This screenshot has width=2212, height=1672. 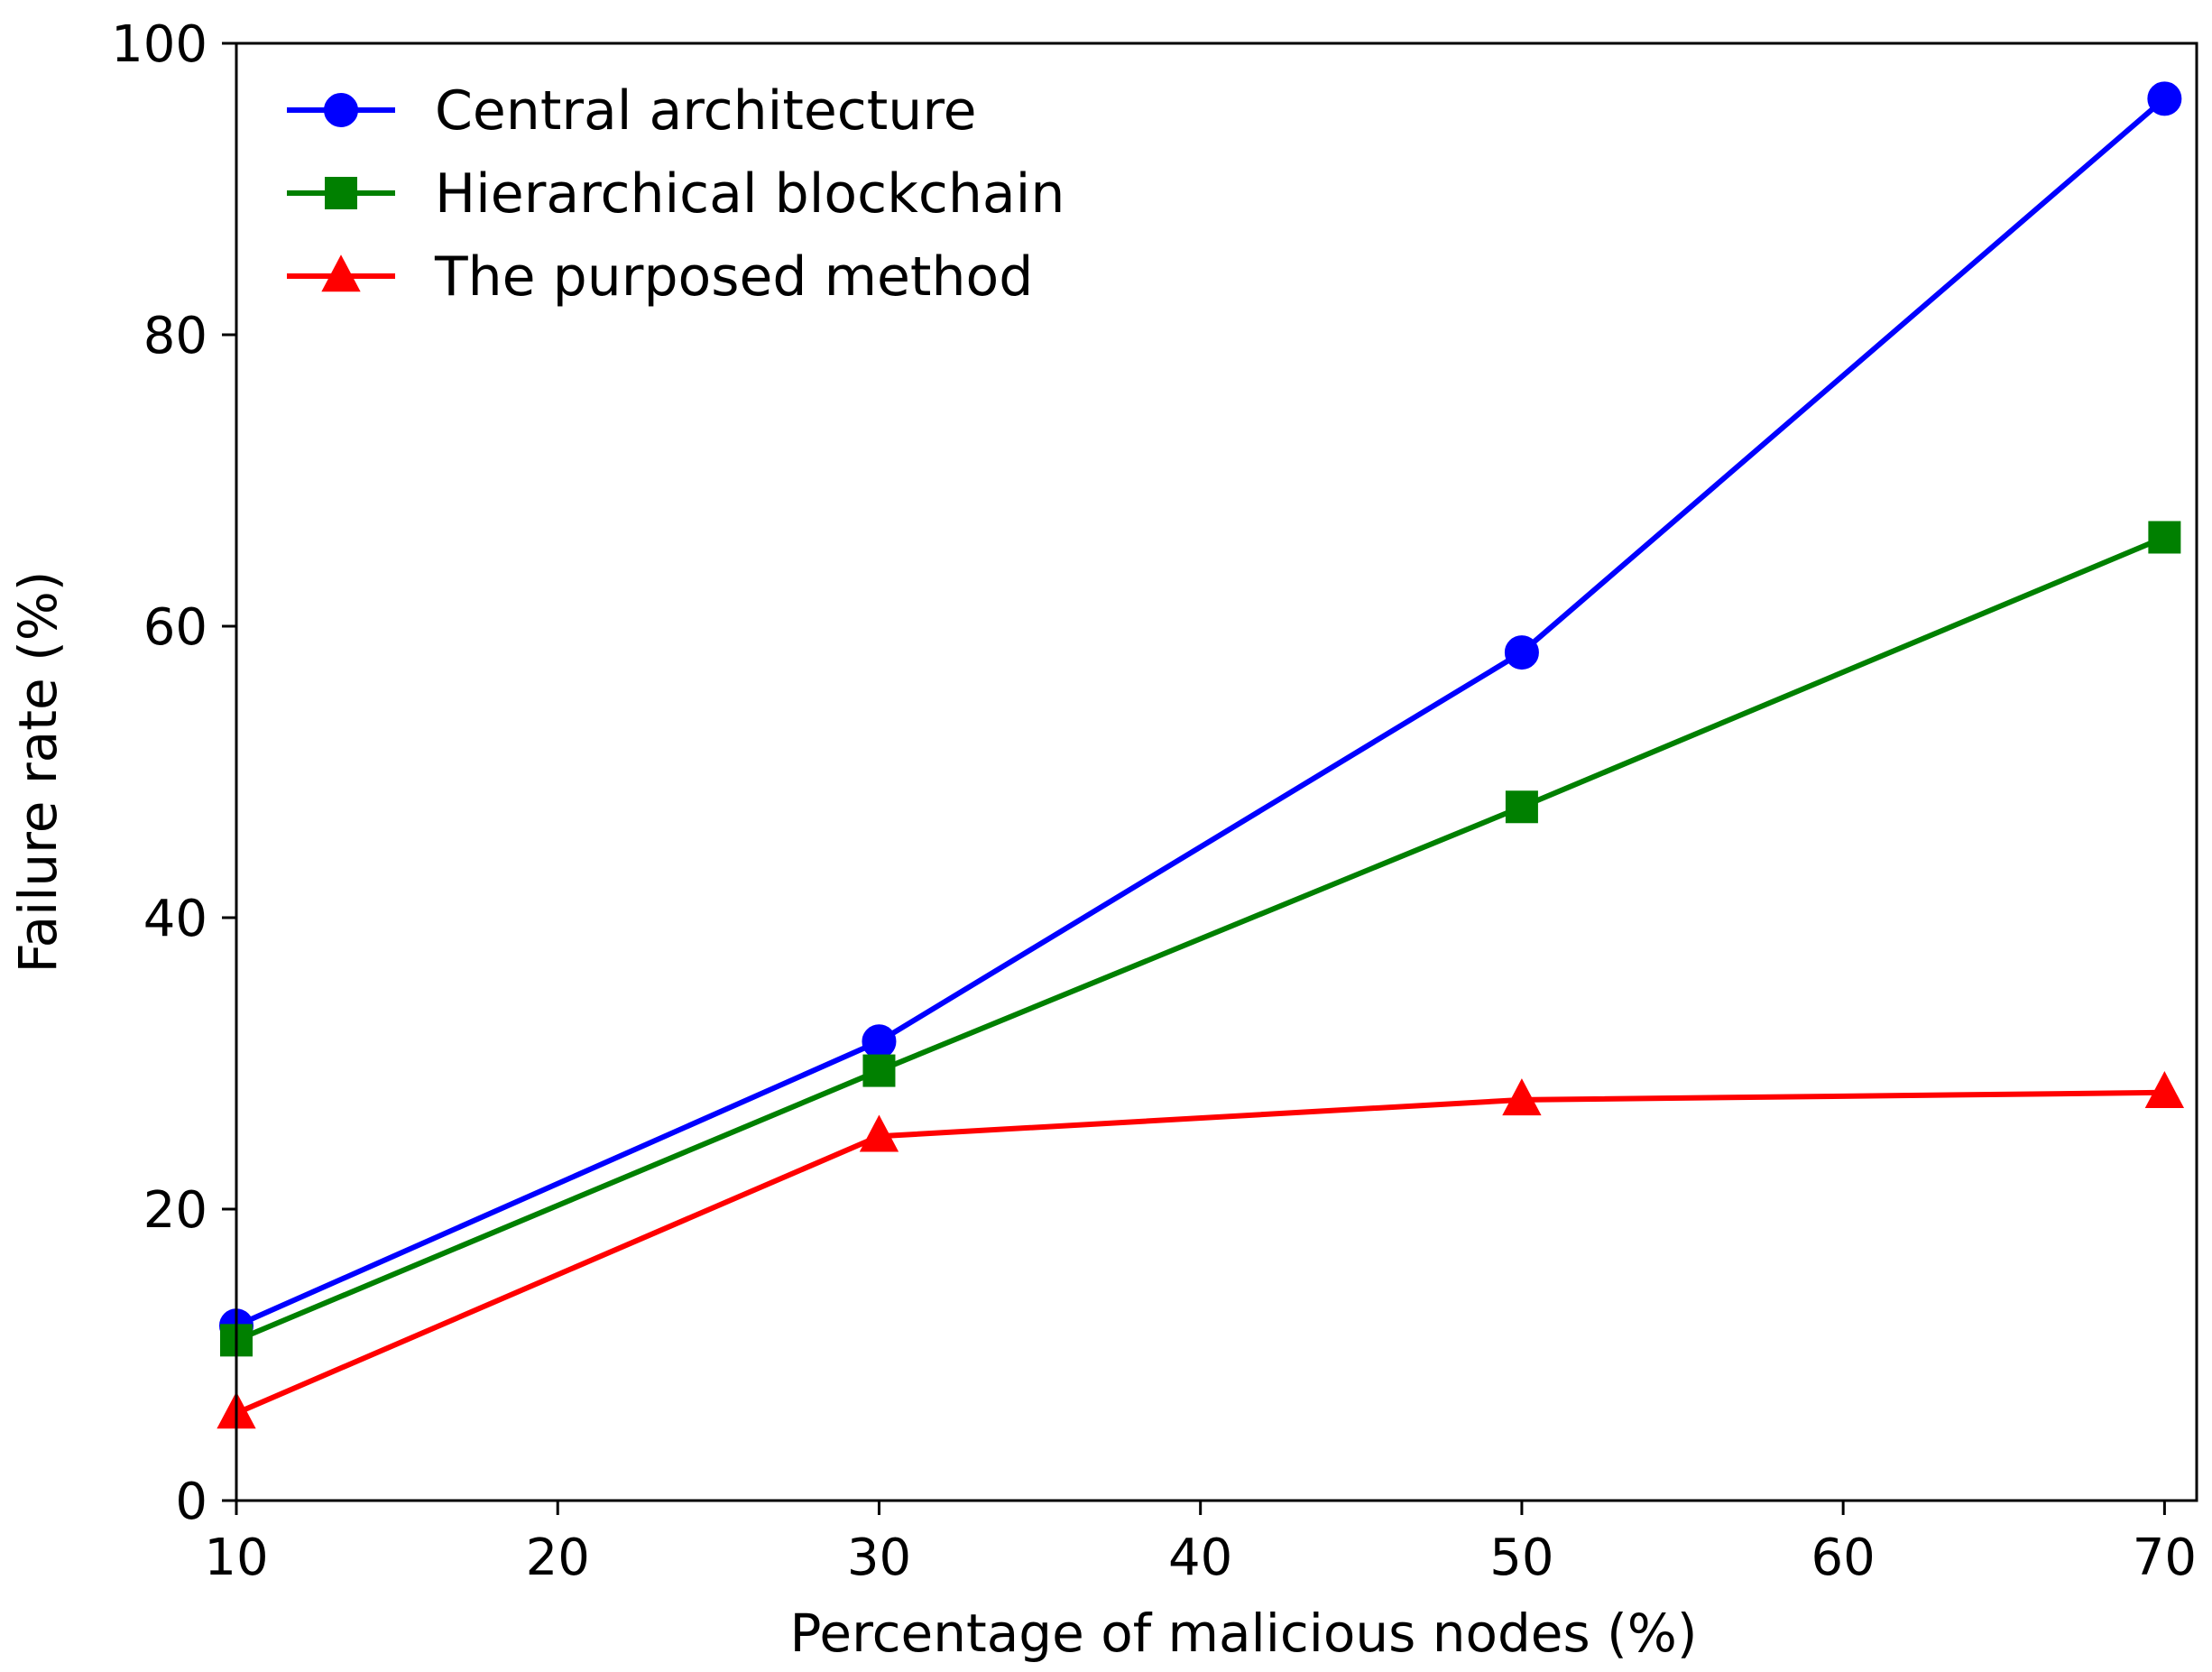 I want to click on legend-item: Central architecture, so click(x=632, y=111).